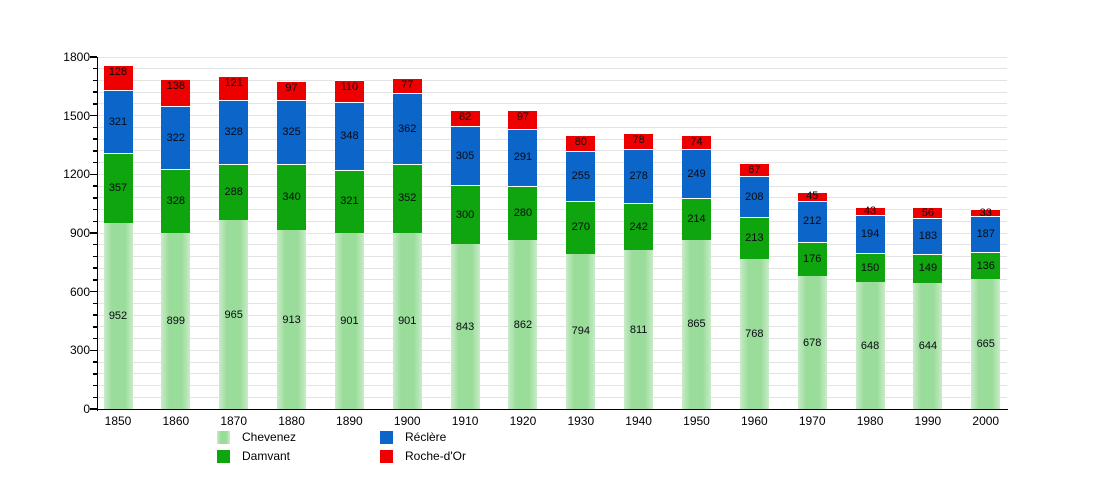  I want to click on bar-value-label: 965, so click(233, 314).